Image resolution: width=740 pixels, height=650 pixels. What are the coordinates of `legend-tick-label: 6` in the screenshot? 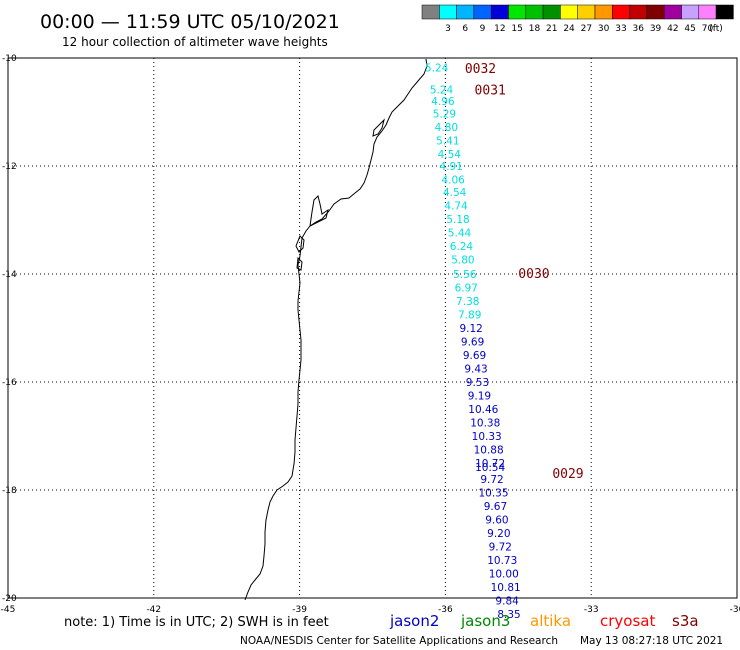 It's located at (465, 29).